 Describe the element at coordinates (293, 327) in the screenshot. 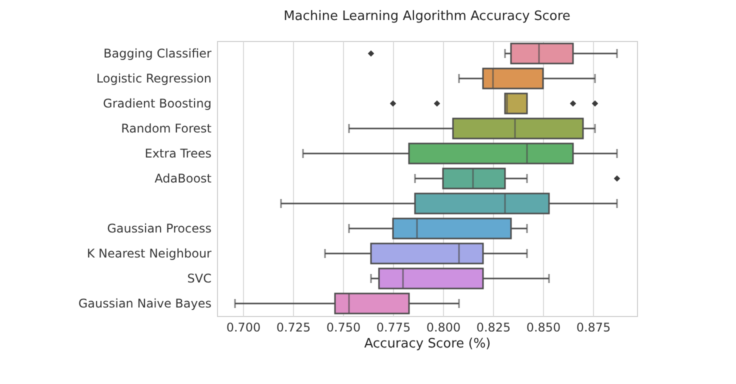

I see `x-tick-label: 0.725` at that location.